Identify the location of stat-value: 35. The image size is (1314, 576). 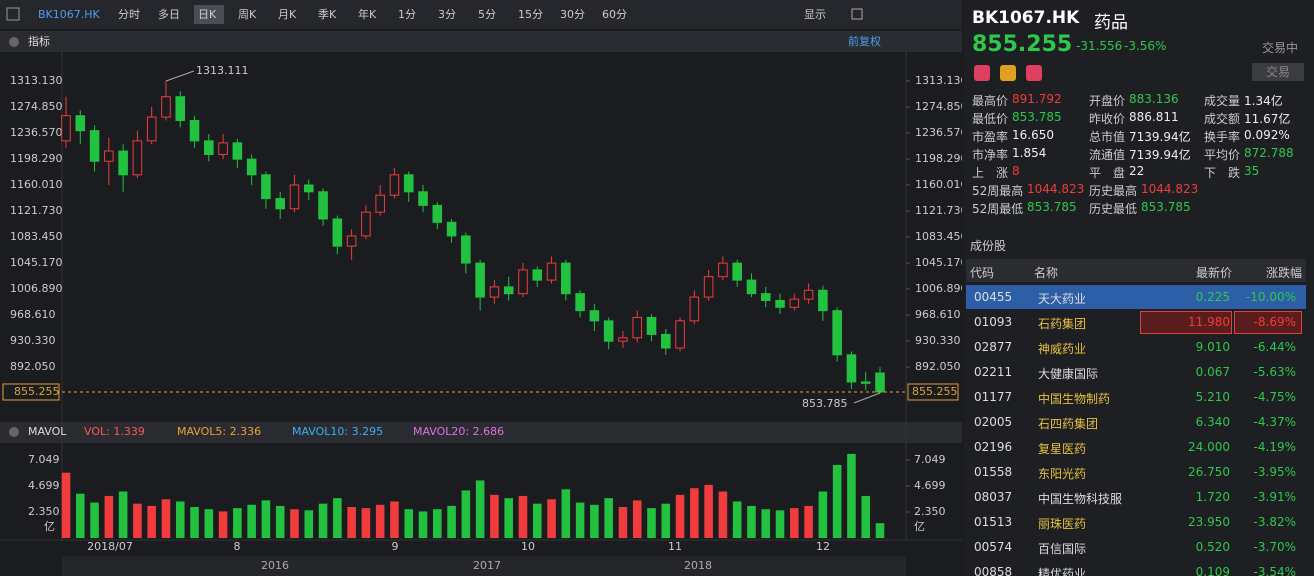
(1252, 171).